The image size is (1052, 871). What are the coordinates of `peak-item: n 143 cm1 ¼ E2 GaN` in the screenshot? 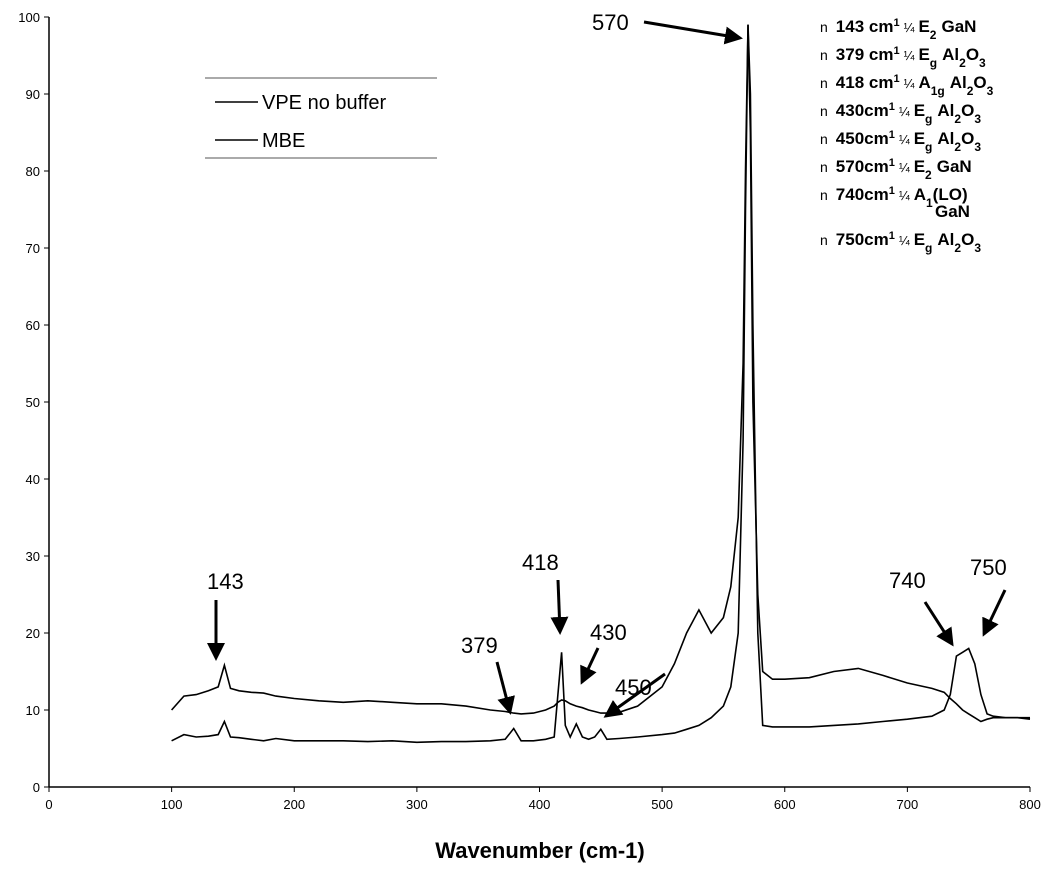 It's located at (898, 29).